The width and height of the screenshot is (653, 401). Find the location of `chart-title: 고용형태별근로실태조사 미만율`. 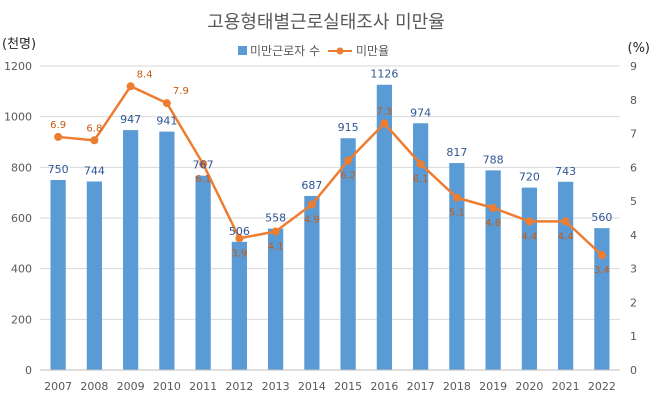

chart-title: 고용형태별근로실태조사 미만율 is located at coordinates (326, 22).